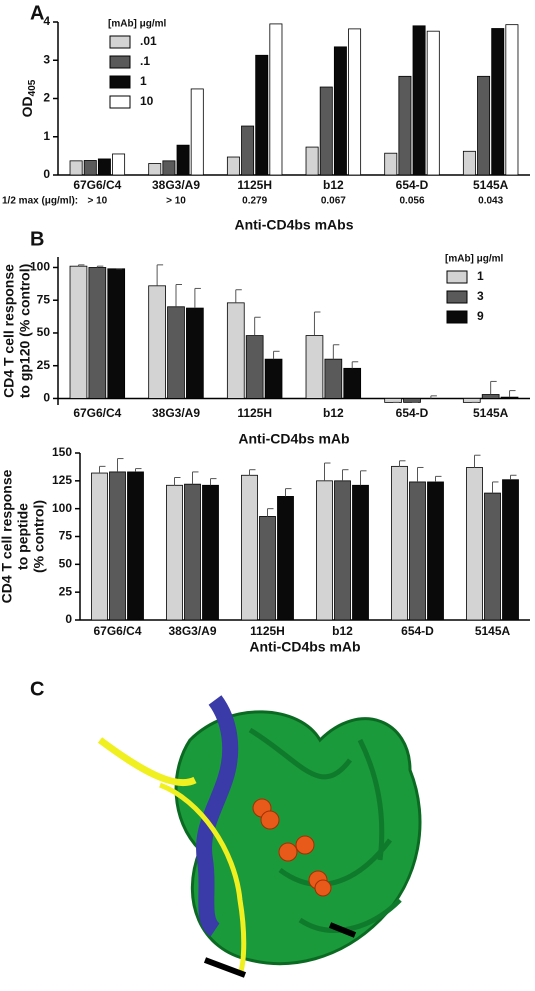 The width and height of the screenshot is (535, 991). Describe the element at coordinates (280, 950) in the screenshot. I see `termini` at that location.